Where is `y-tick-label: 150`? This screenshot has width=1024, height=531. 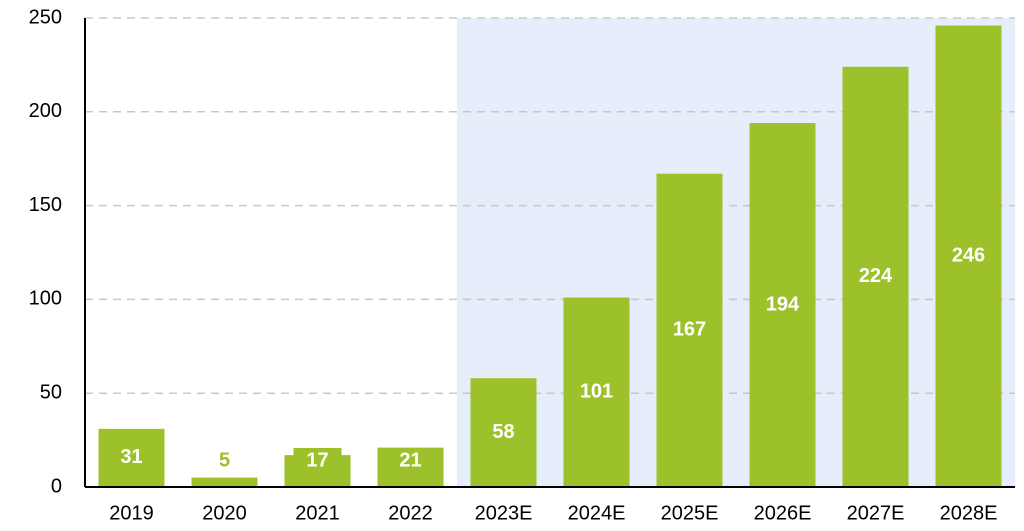 y-tick-label: 150 is located at coordinates (45, 205).